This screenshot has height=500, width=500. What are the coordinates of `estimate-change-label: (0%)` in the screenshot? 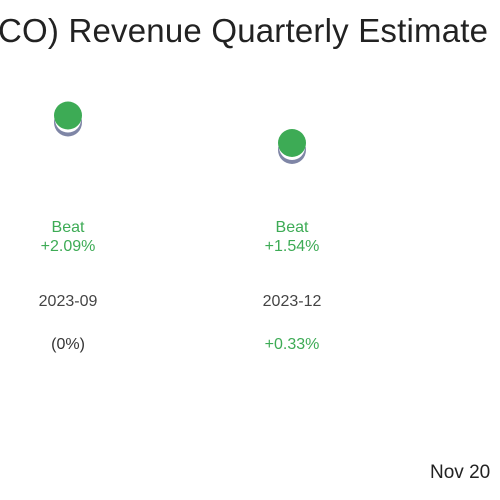 It's located at (68, 344).